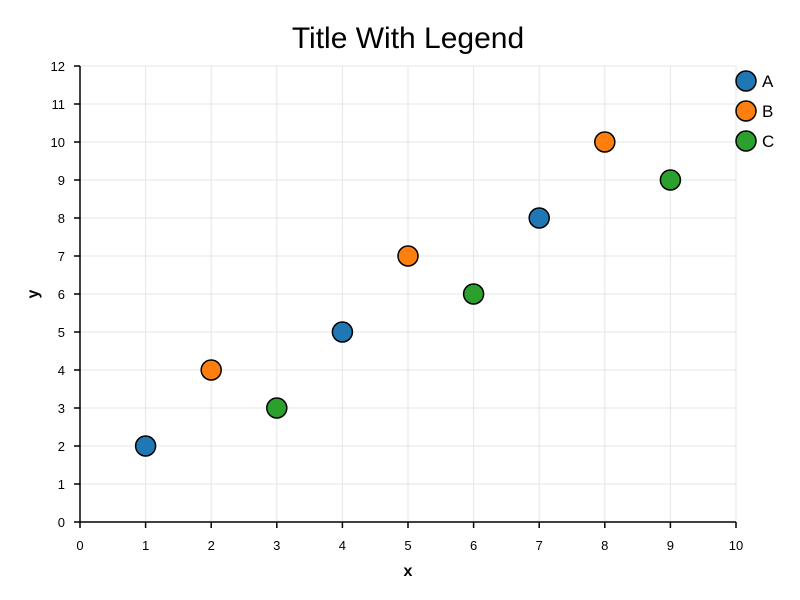  What do you see at coordinates (211, 545) in the screenshot?
I see `x-tick-label: 2` at bounding box center [211, 545].